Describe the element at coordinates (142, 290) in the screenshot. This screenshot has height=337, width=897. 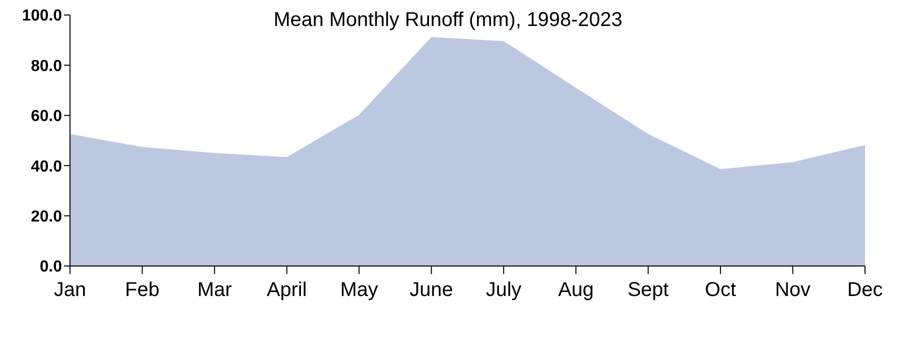
I see `x-tick-label: Feb` at that location.